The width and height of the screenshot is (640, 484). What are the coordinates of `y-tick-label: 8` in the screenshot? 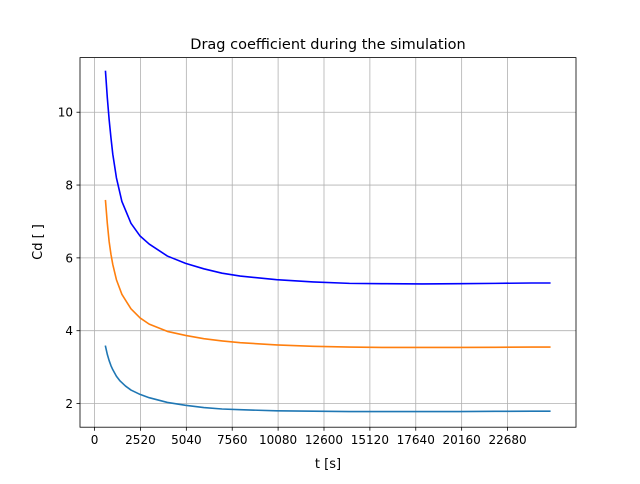 It's located at (69, 186).